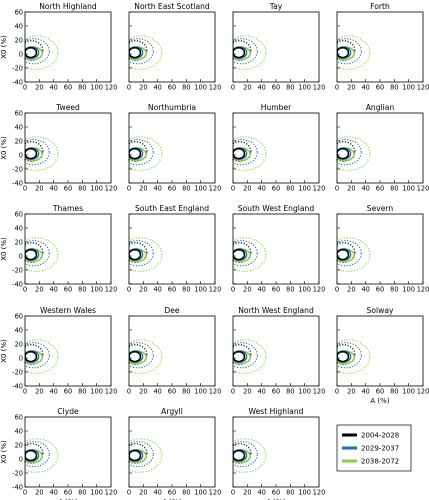 This screenshot has width=429, height=500. I want to click on subplot-14: Dee 0 20 40 60 80 100 120, so click(174, 351).